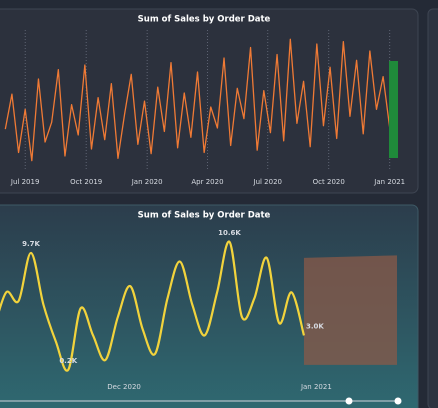 The image size is (438, 408). Describe the element at coordinates (25, 182) in the screenshot. I see `x-tick-label: Jul 2019` at that location.